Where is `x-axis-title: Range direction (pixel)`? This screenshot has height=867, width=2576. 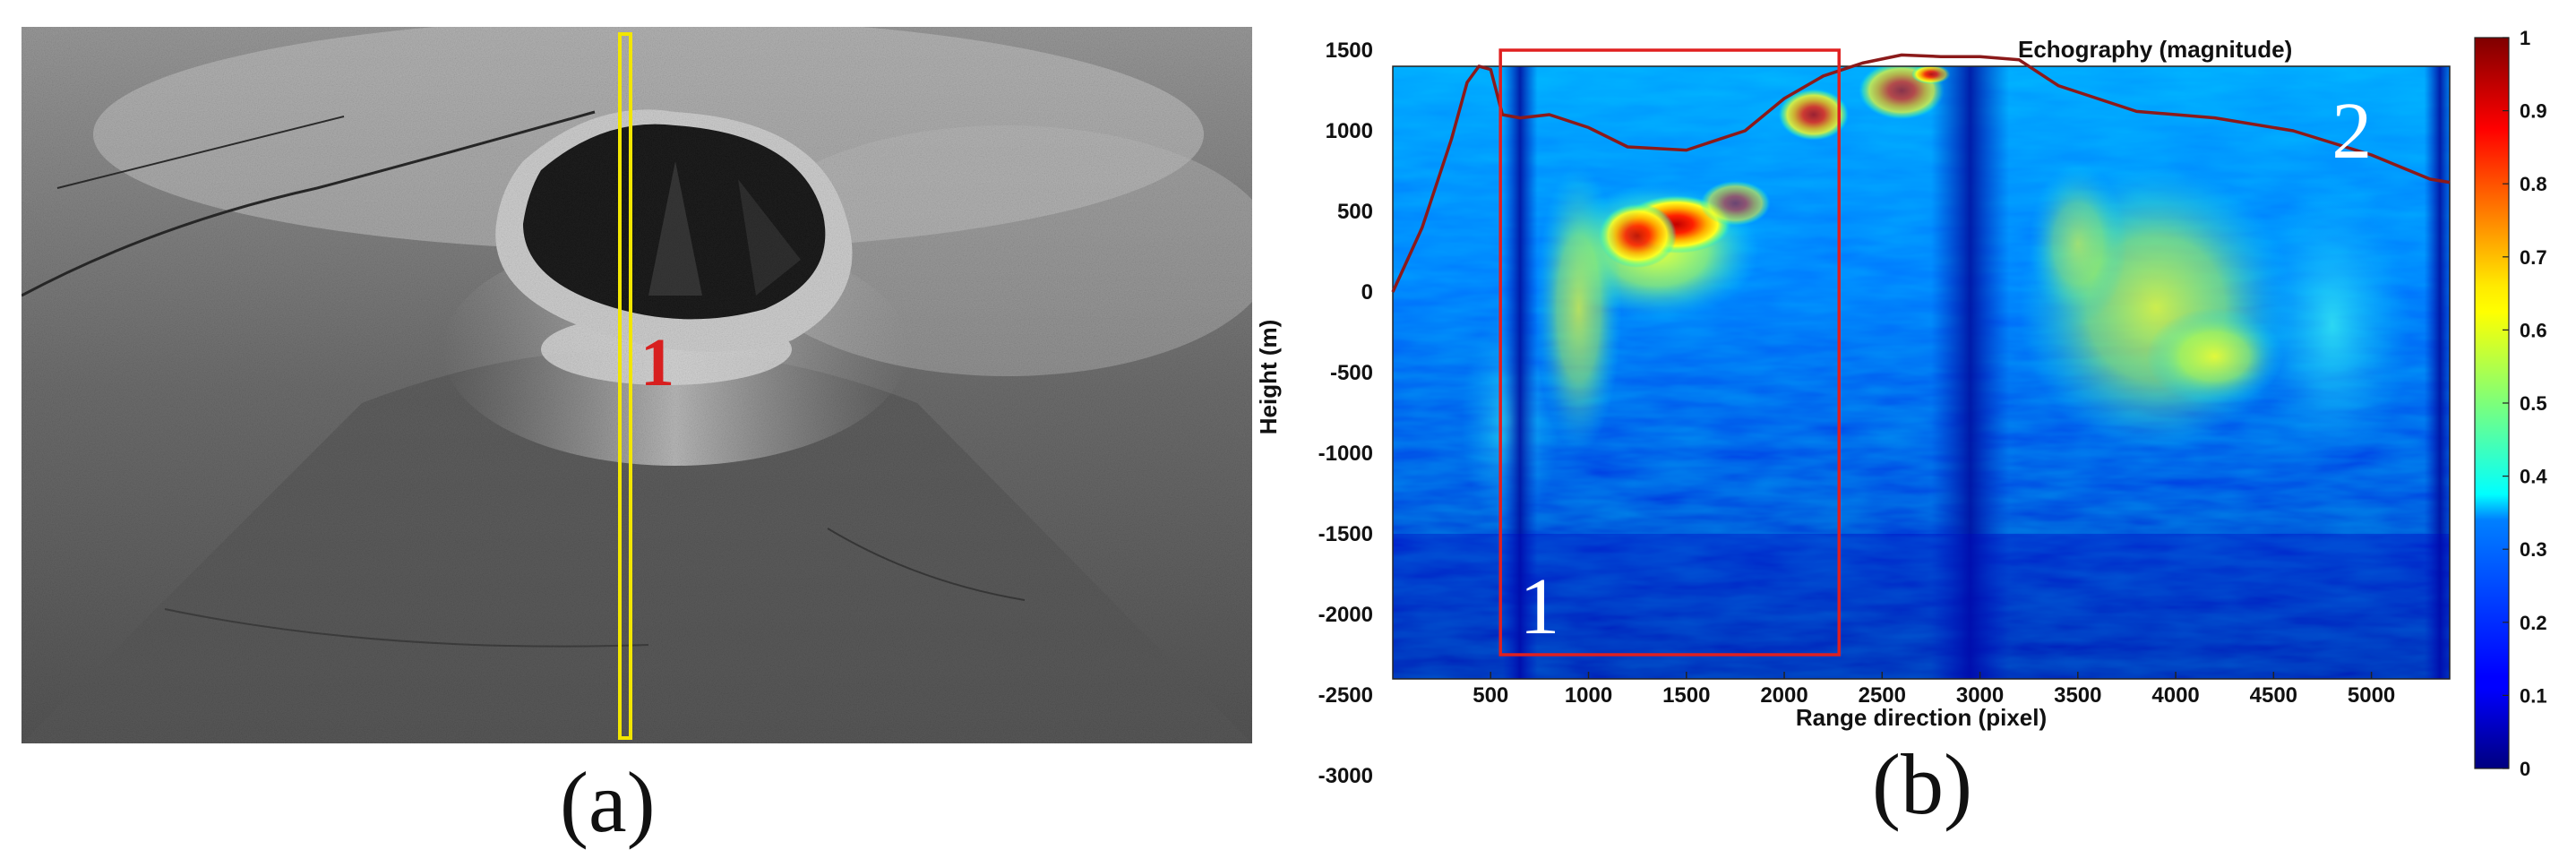
x-axis-title: Range direction (pixel) is located at coordinates (1921, 718).